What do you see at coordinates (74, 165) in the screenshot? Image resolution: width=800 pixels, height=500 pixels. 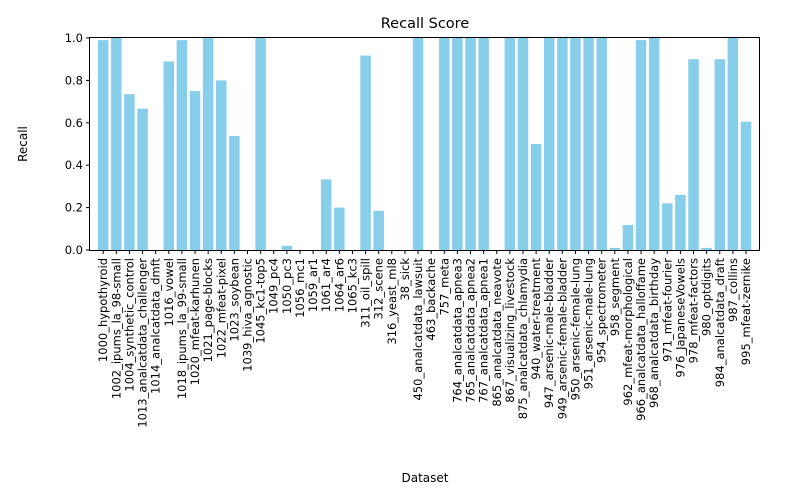 I see `y-tick-label: 0.4` at bounding box center [74, 165].